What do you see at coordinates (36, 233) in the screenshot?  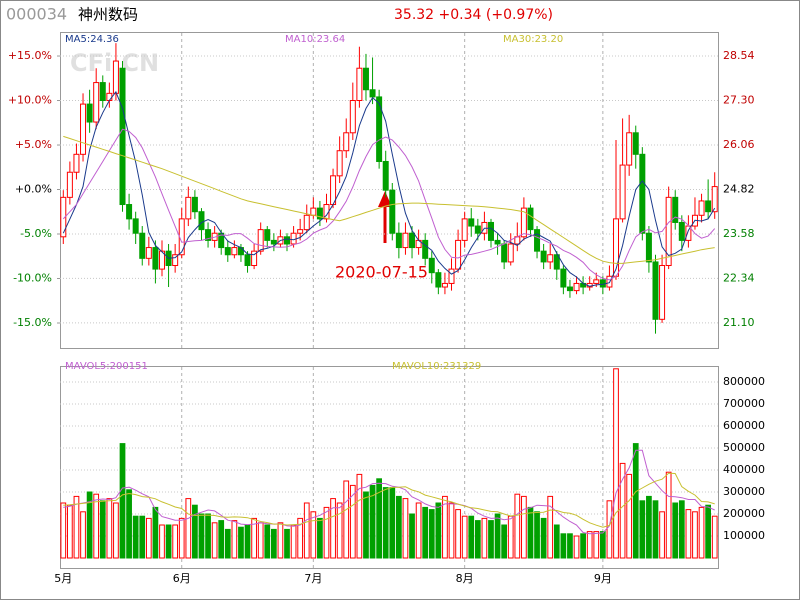 I see `y2-tick-label: -5.0%` at bounding box center [36, 233].